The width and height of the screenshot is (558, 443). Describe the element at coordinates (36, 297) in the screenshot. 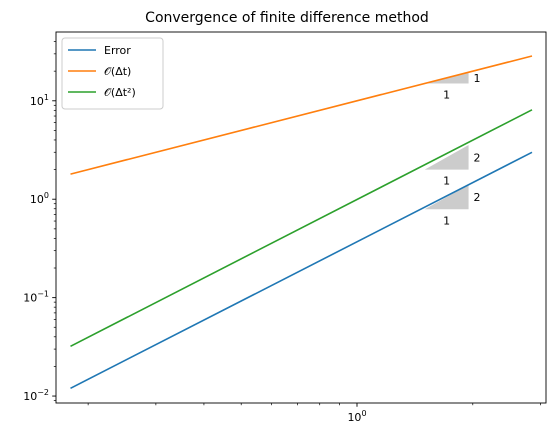

I see `y-tick-label: 10⁻¹` at that location.